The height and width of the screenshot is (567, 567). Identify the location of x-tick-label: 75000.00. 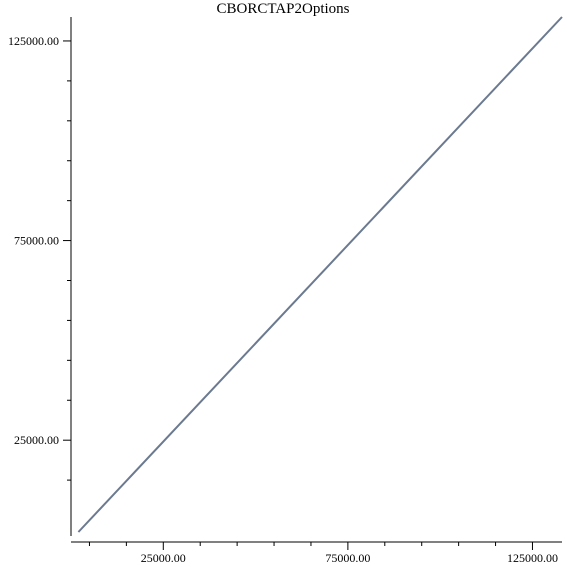
(347, 558).